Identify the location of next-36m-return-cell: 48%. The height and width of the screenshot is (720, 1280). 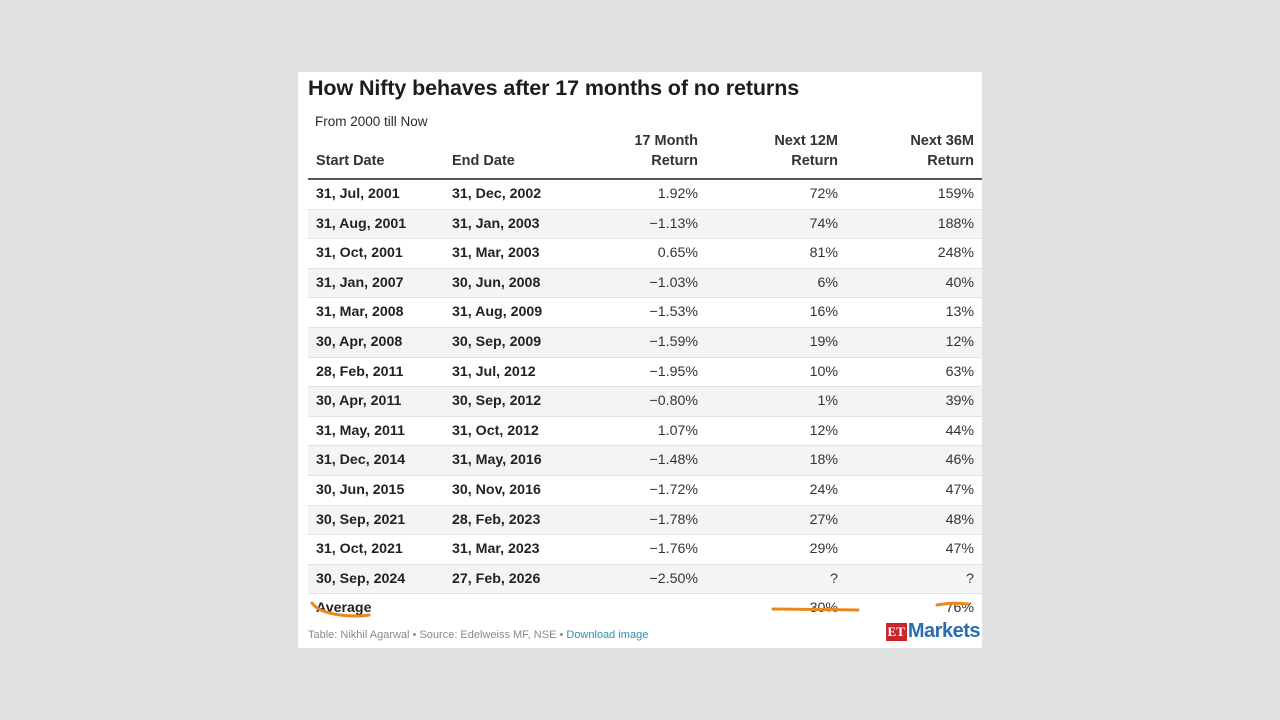
(959, 519).